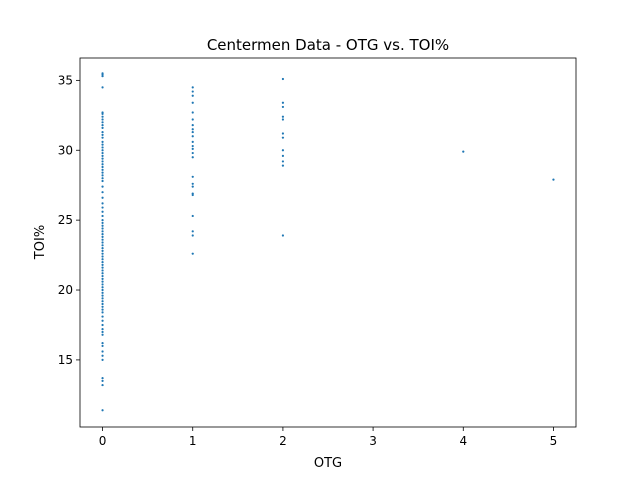 This screenshot has height=480, width=640. Describe the element at coordinates (373, 441) in the screenshot. I see `x-tick-label-3: 3` at that location.